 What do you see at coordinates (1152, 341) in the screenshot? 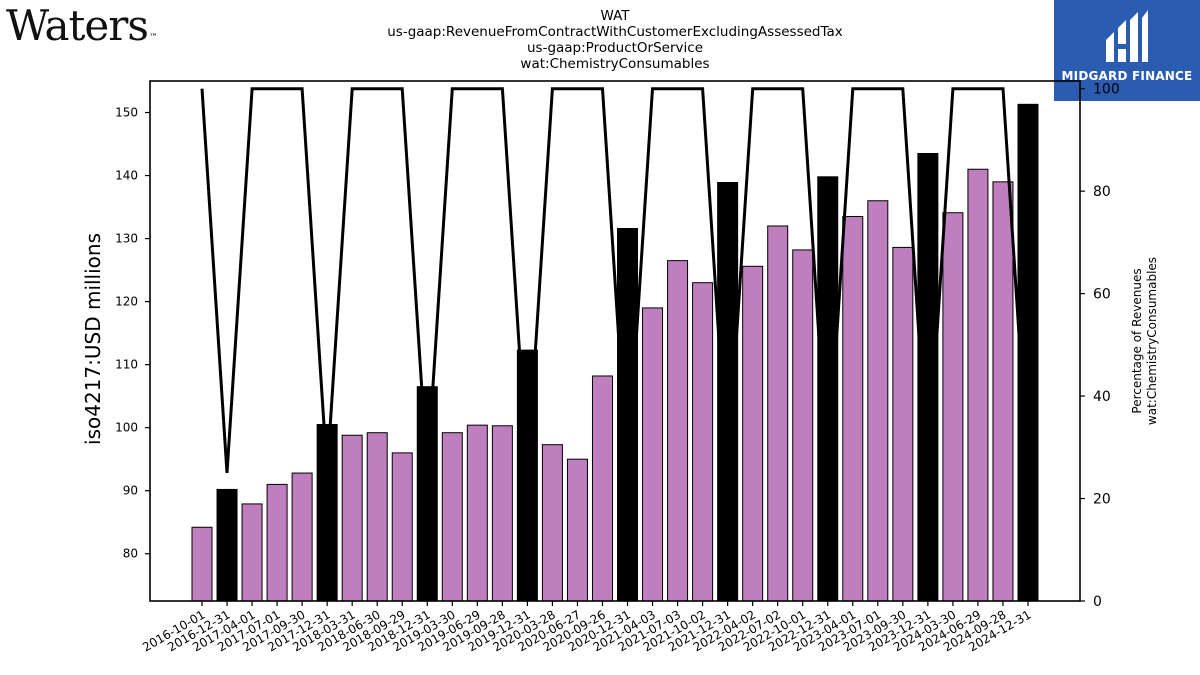
I see `y2-axis-label-line2: wat:ChemistryConsumables` at bounding box center [1152, 341].